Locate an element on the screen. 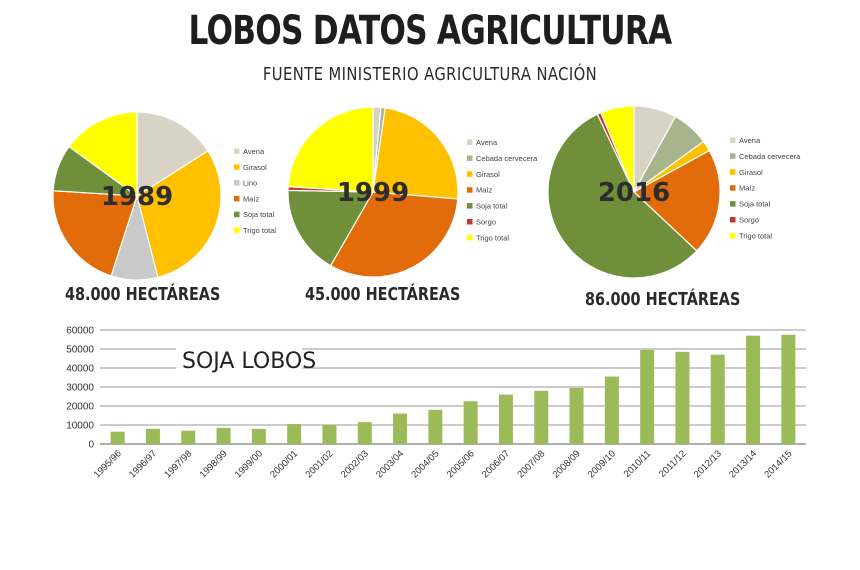 The width and height of the screenshot is (860, 570). pie-year-label: 1999 is located at coordinates (373, 193).